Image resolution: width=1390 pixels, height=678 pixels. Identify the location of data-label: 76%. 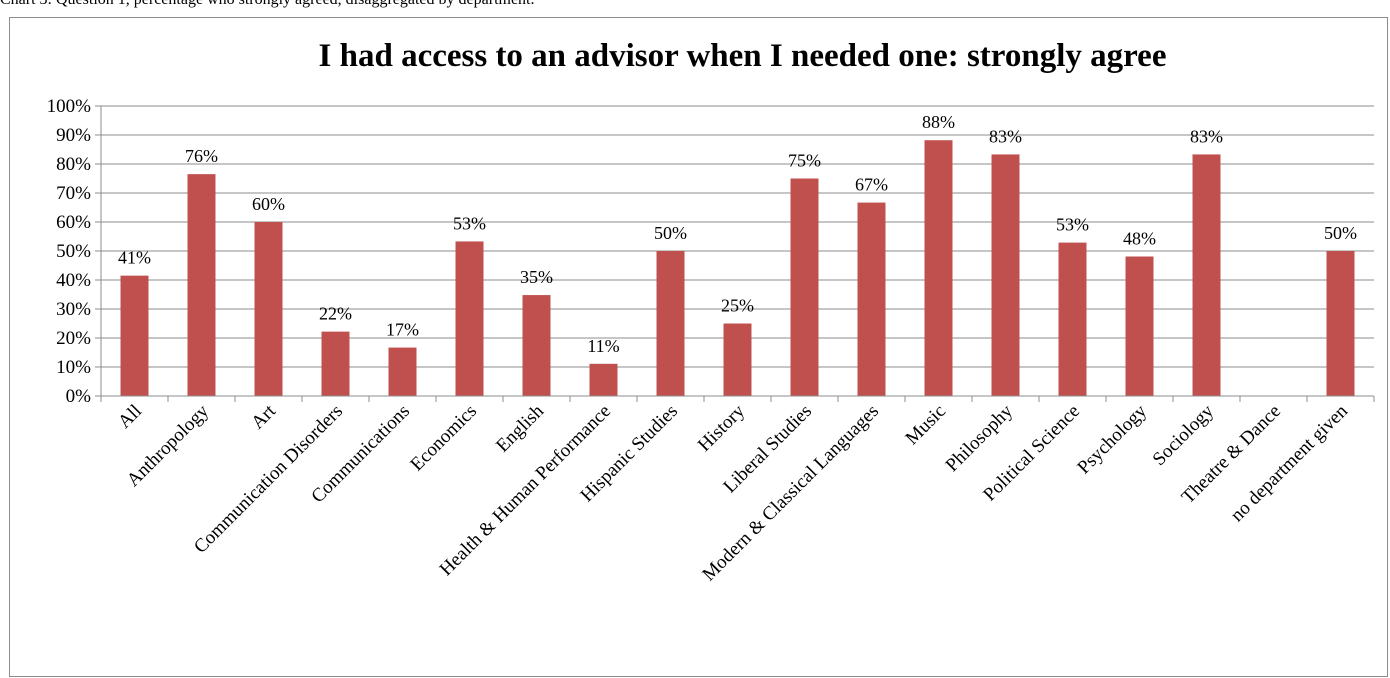
(201, 156).